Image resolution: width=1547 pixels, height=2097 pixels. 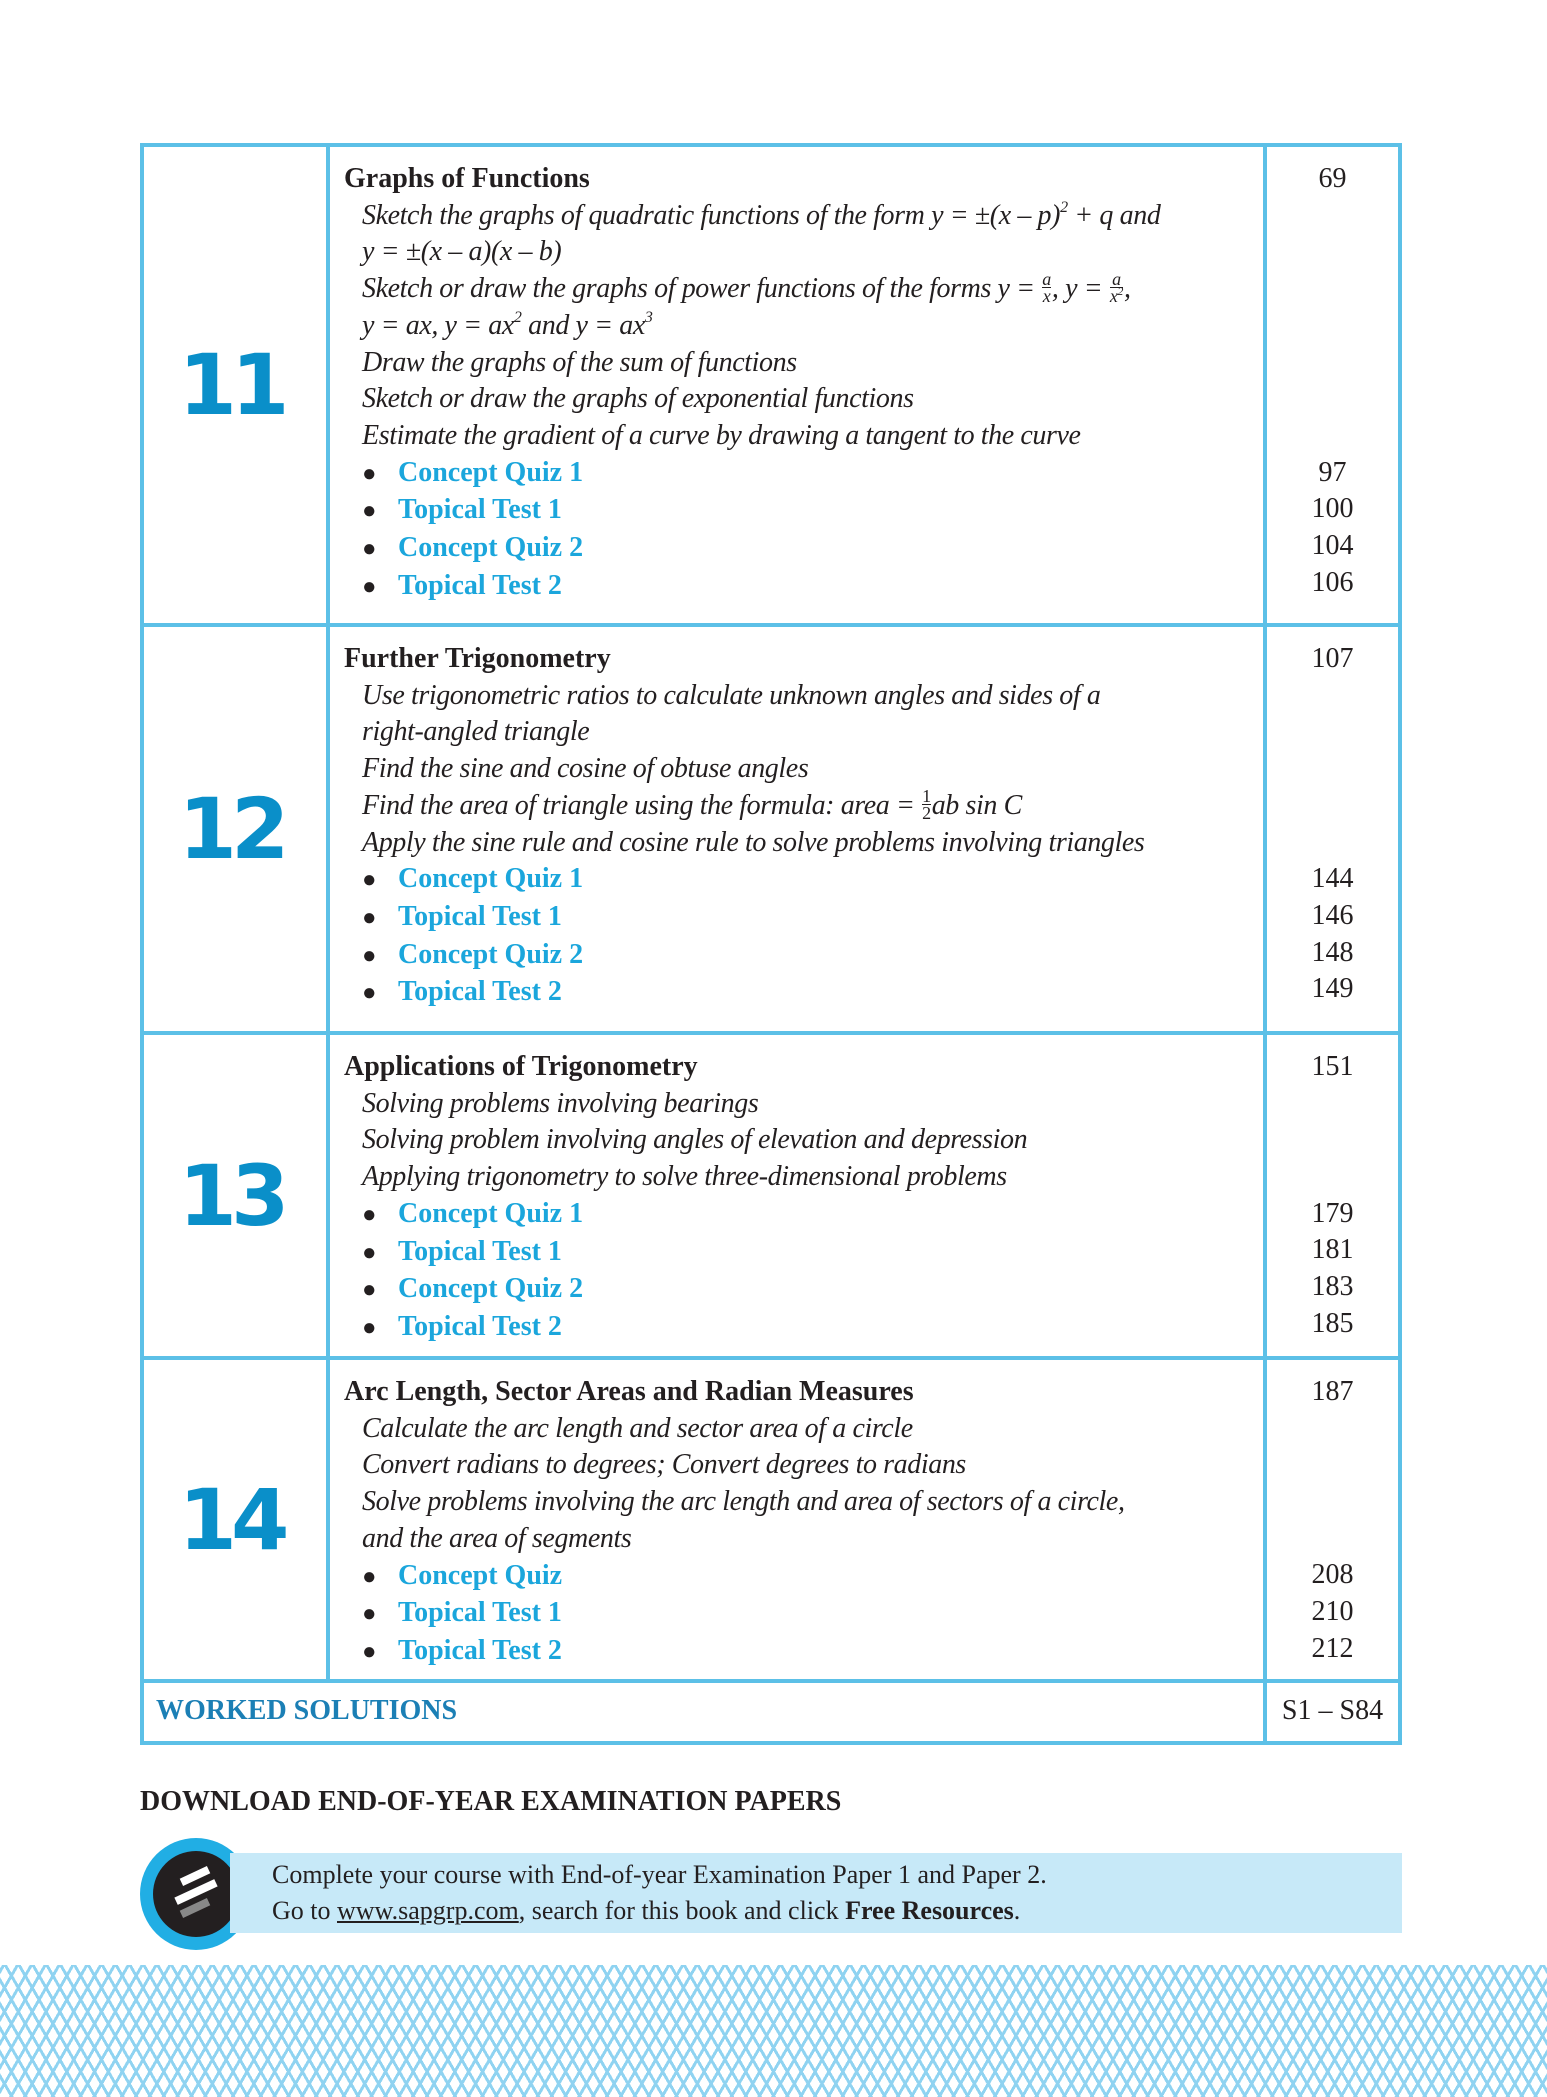 What do you see at coordinates (1332, 1287) in the screenshot?
I see `assessment-page: 183` at bounding box center [1332, 1287].